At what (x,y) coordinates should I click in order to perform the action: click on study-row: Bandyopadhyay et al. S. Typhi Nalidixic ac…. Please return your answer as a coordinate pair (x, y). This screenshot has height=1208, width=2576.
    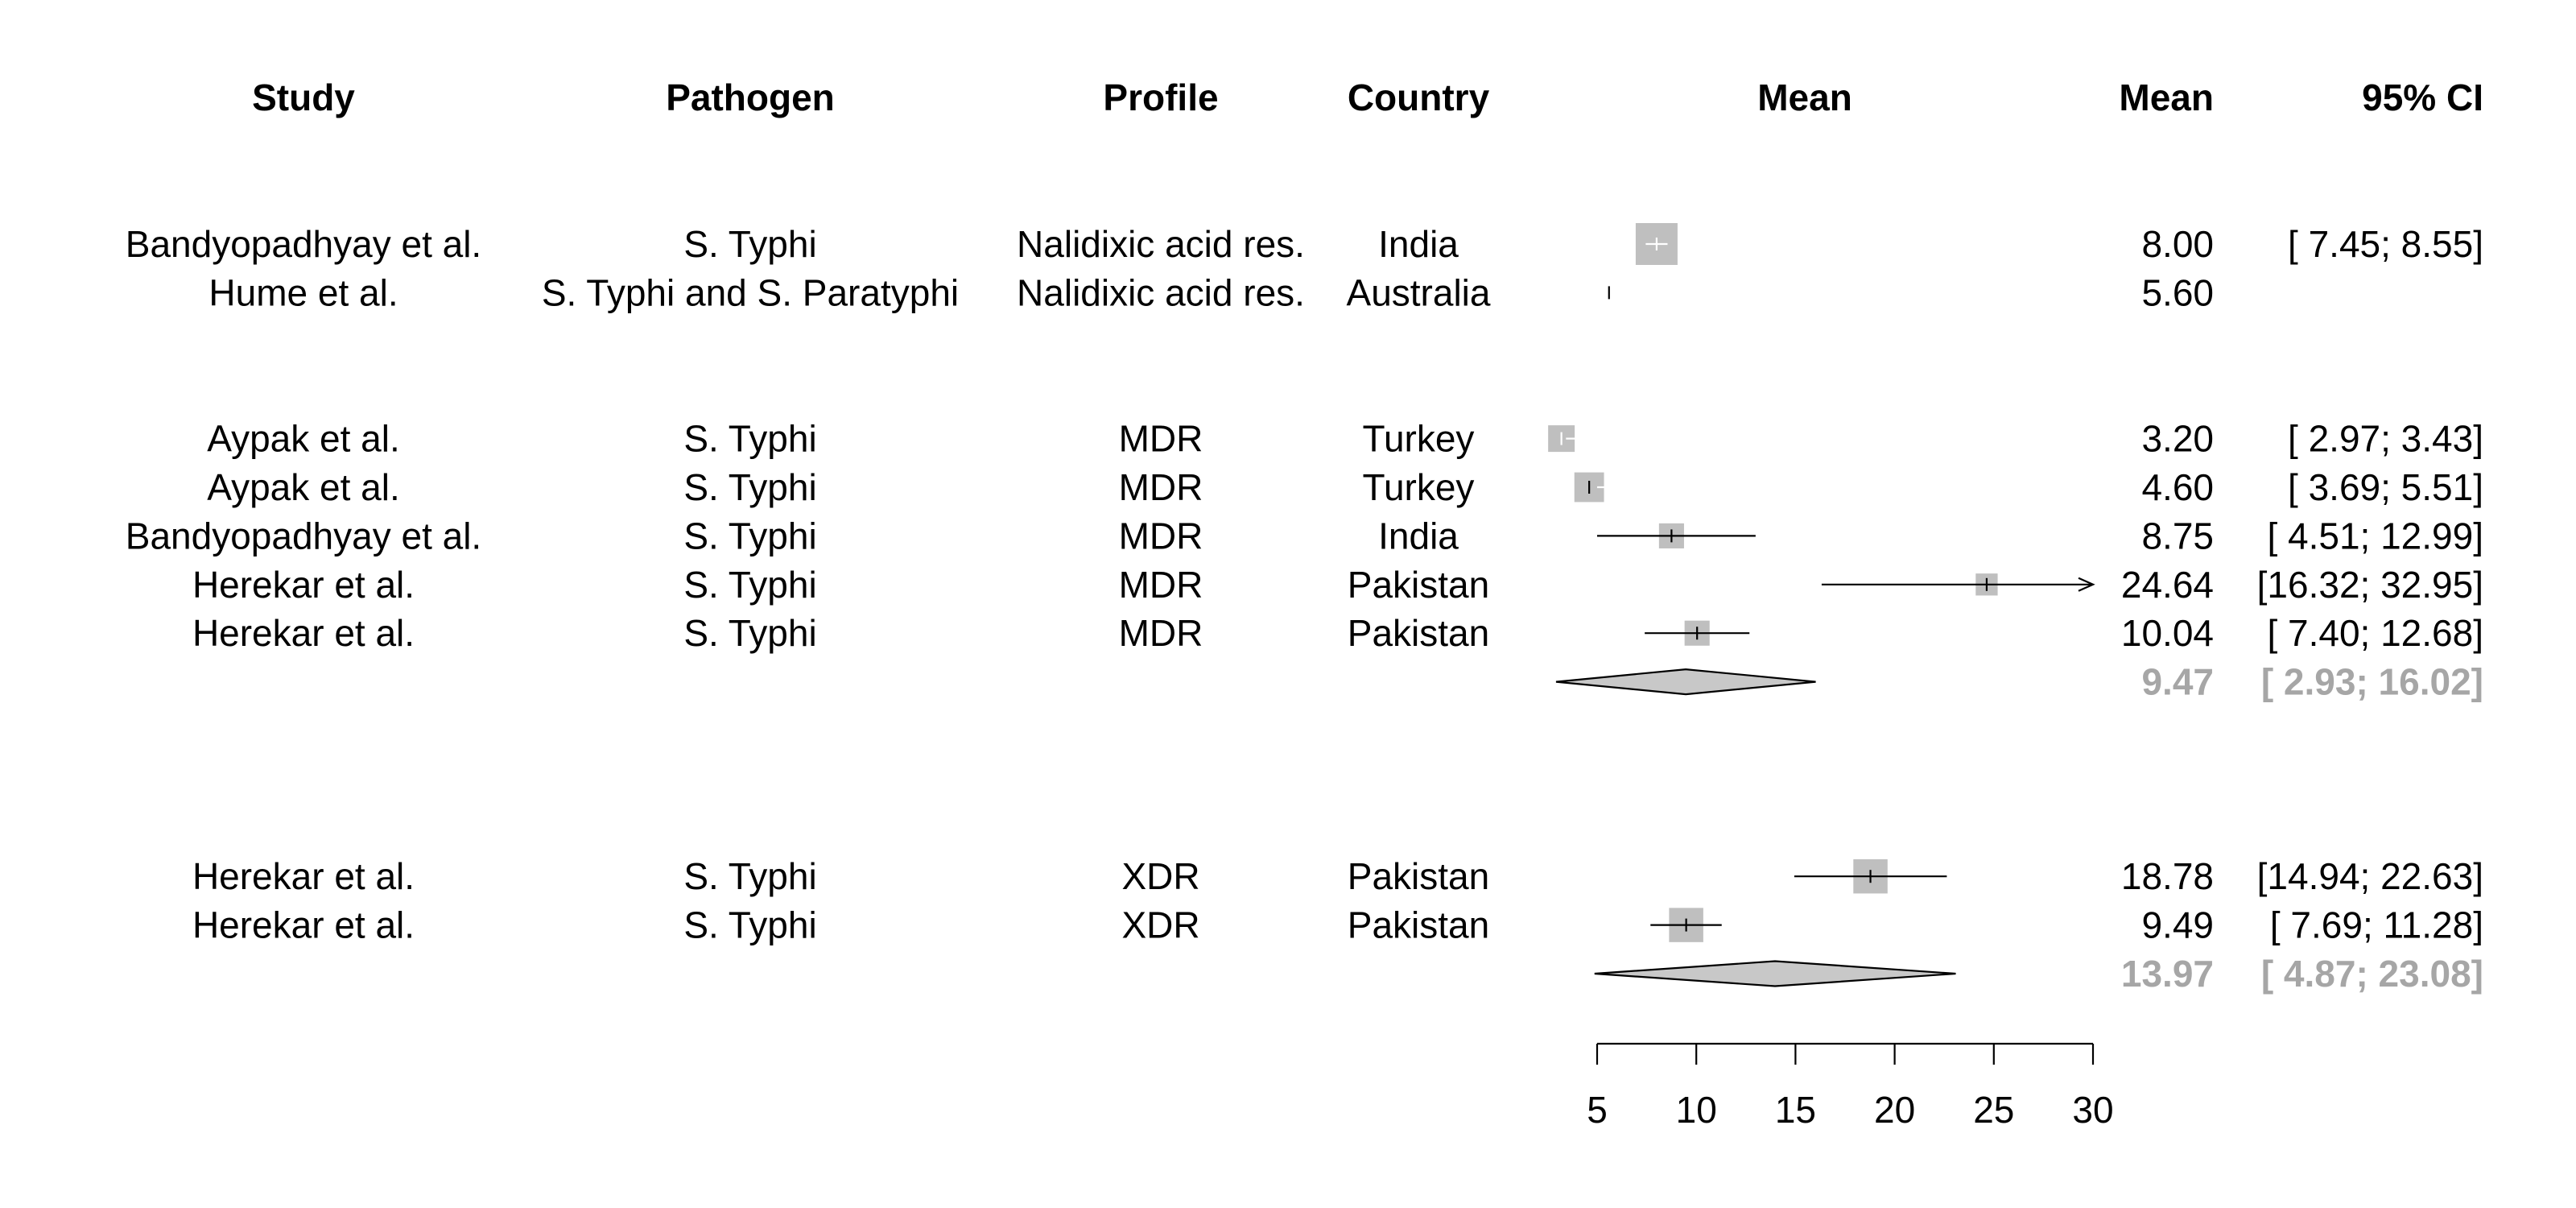
    Looking at the image, I should click on (1304, 244).